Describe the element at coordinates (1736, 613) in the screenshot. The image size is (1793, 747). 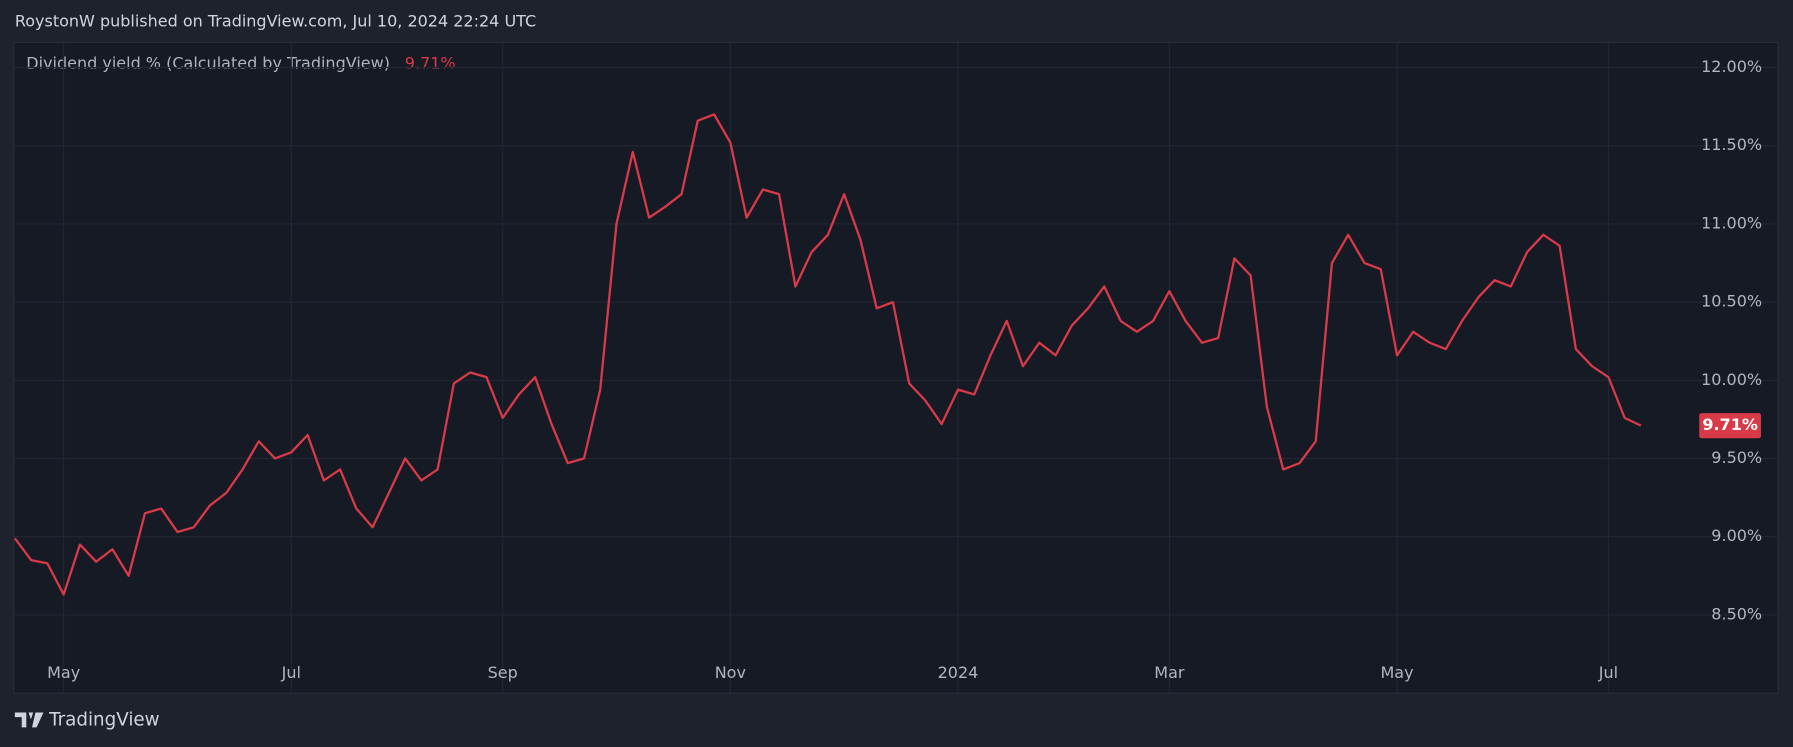
I see `y-tick-label: 8.50%` at that location.